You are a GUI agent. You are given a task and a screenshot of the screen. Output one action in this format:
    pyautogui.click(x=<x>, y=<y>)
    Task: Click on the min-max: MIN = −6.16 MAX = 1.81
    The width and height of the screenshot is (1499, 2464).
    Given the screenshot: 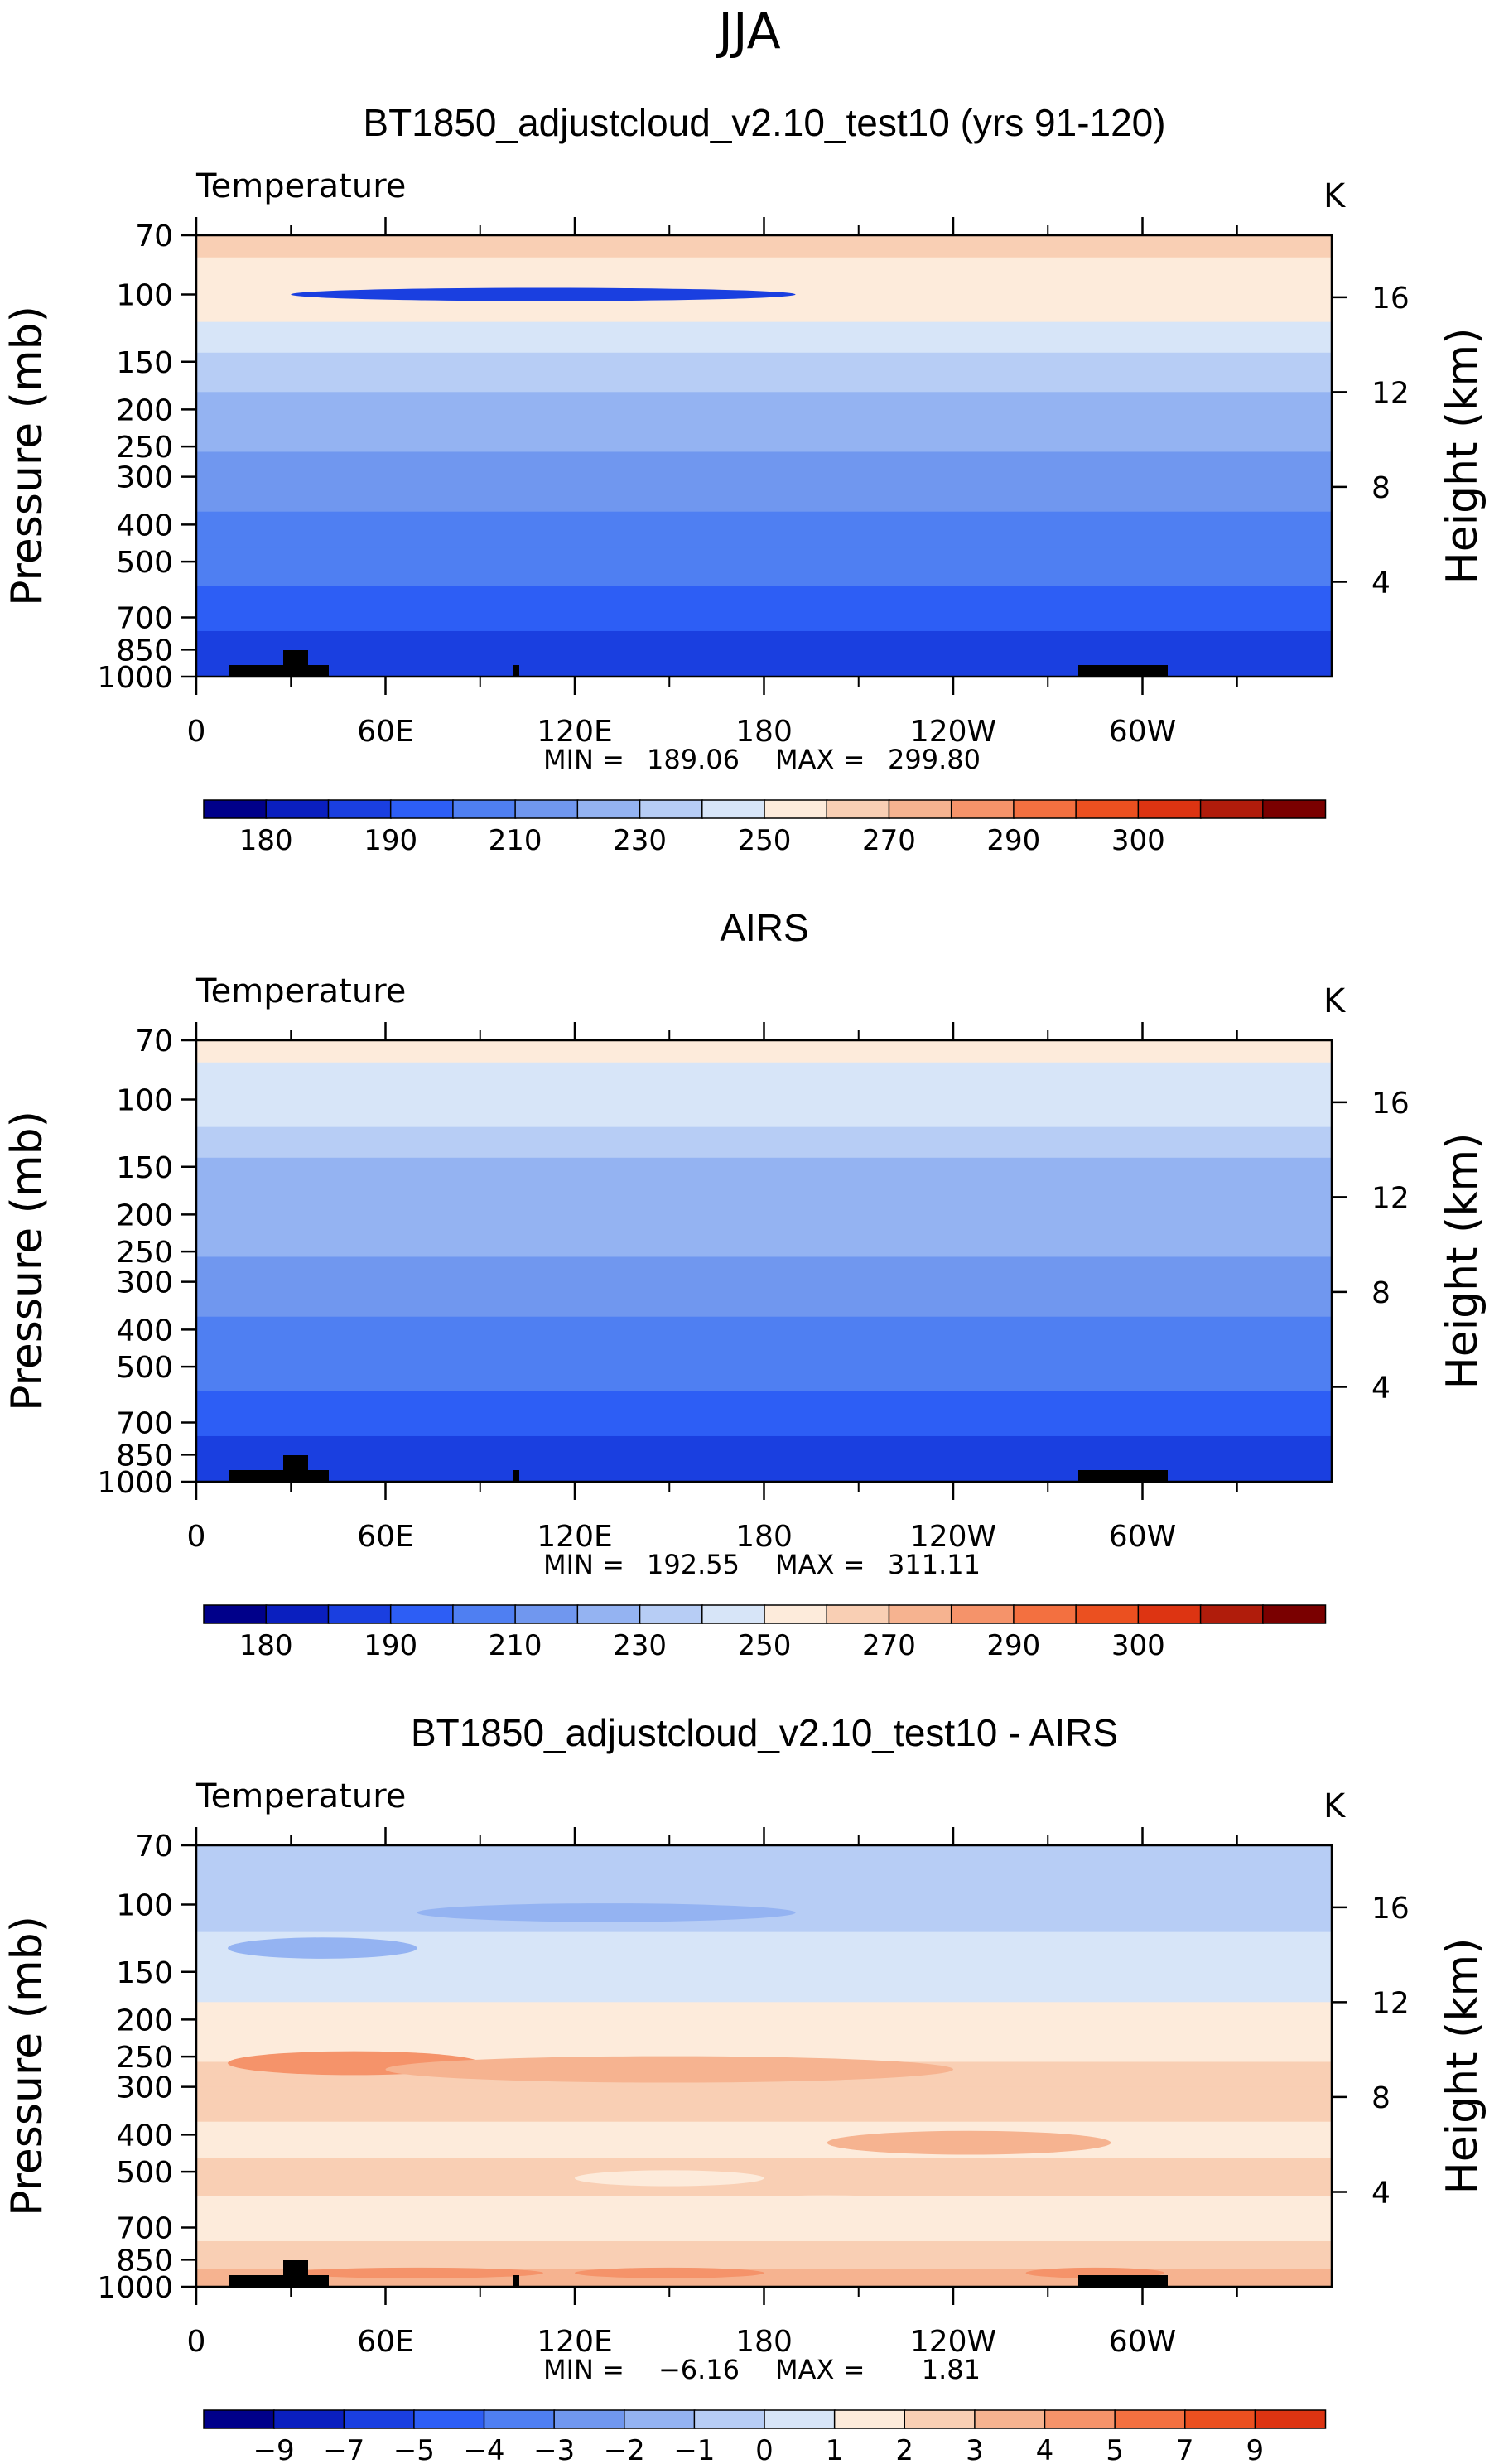 What is the action you would take?
    pyautogui.click(x=762, y=2369)
    